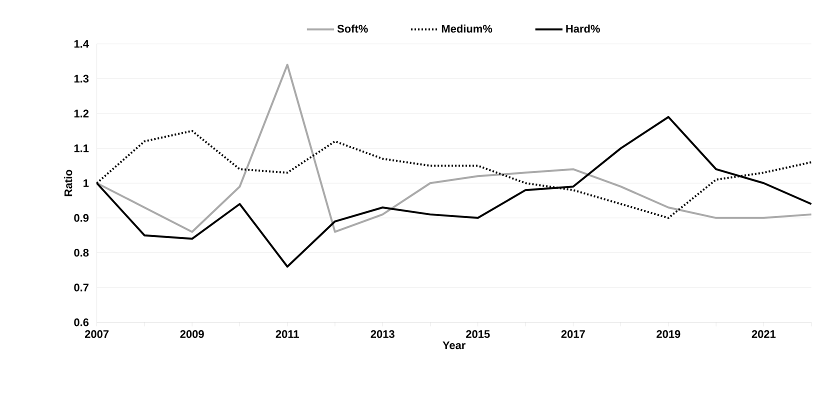 The height and width of the screenshot is (404, 815). I want to click on y-tick-label: 1.3, so click(81, 78).